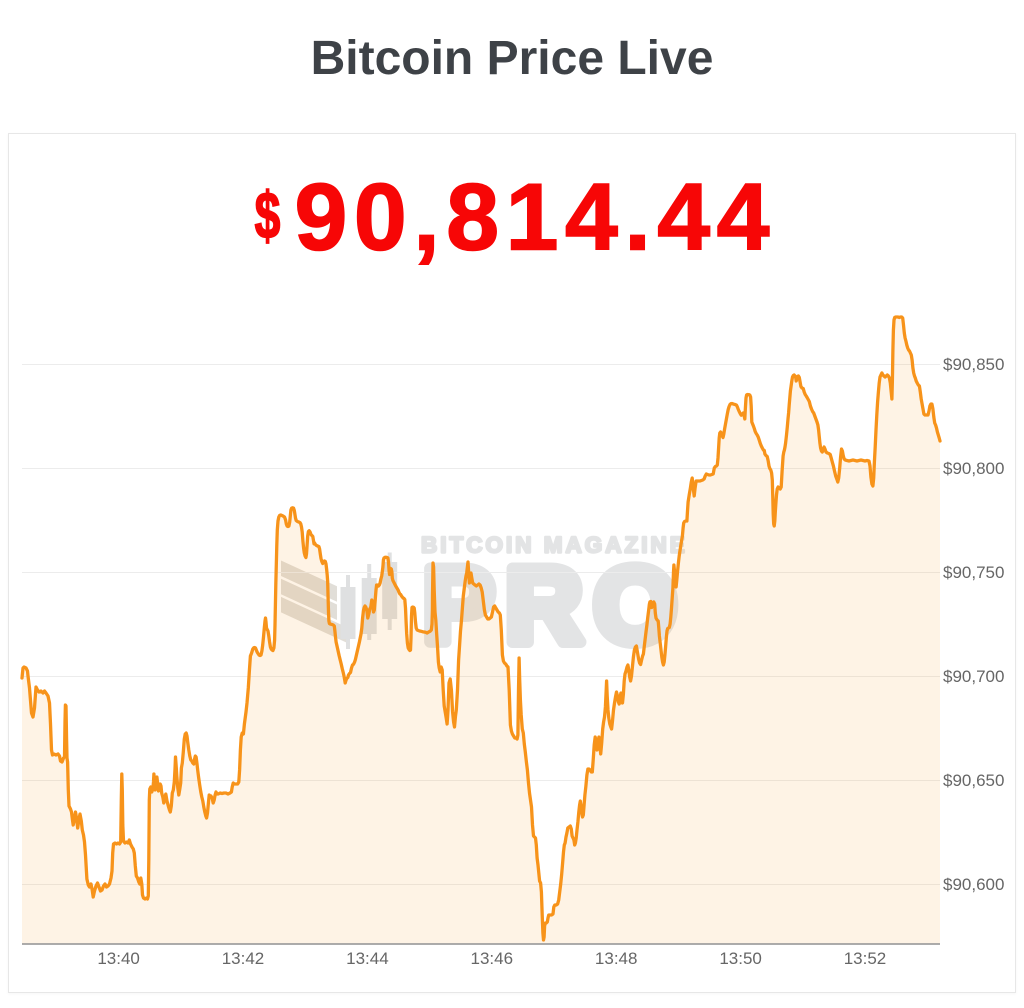 The image size is (1024, 1008). I want to click on svg-text: 13:48, so click(616, 958).